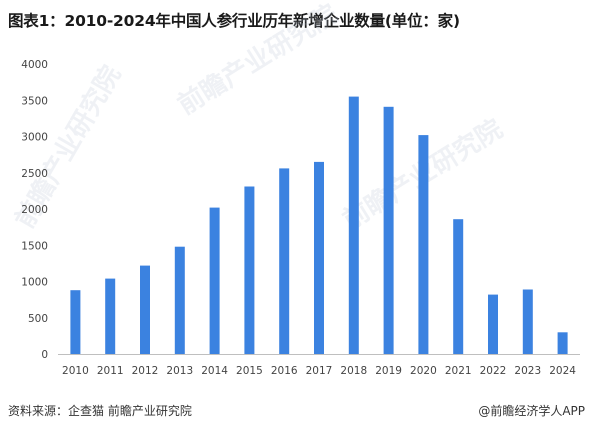 This screenshot has width=593, height=430. I want to click on x-tick-label: 2017, so click(319, 371).